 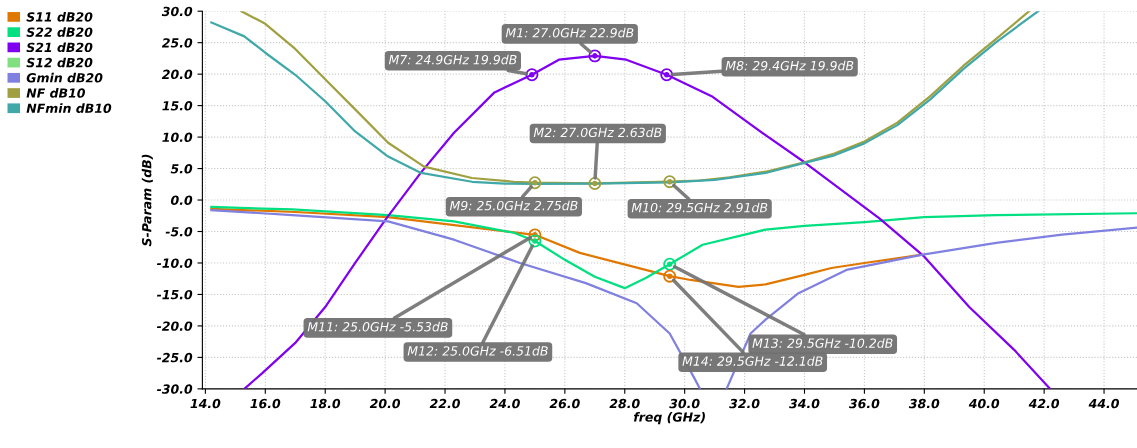 I want to click on x-tick-label: 32.0, so click(x=744, y=403).